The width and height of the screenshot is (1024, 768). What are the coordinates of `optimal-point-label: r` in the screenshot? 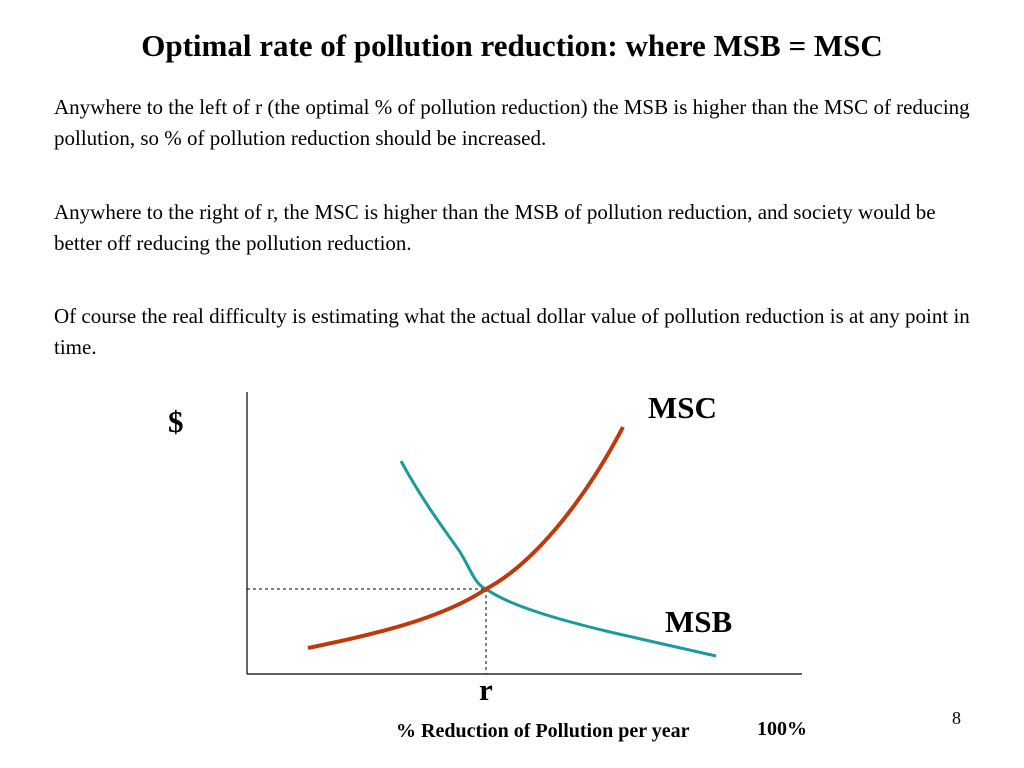 It's located at (486, 689).